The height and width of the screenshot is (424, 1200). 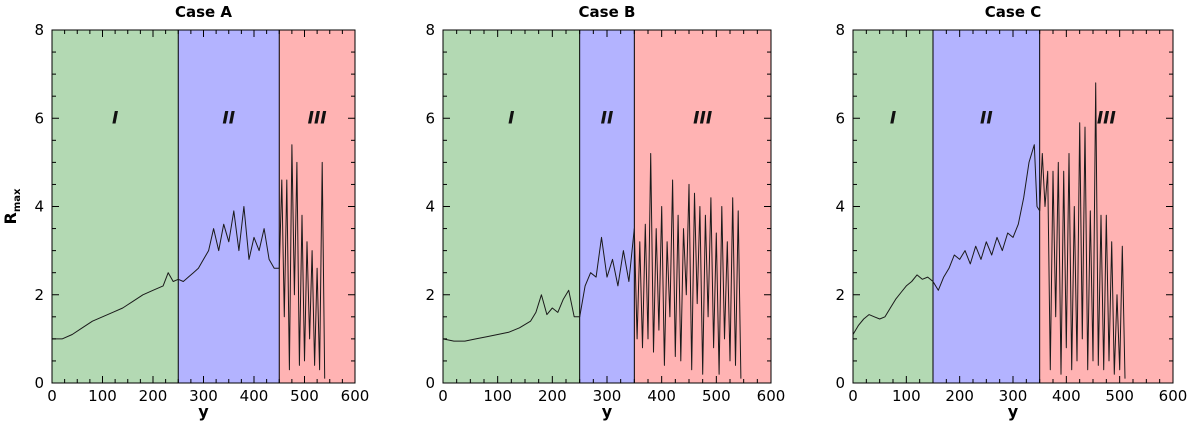 What do you see at coordinates (203, 12) in the screenshot?
I see `chart-title: Case A` at bounding box center [203, 12].